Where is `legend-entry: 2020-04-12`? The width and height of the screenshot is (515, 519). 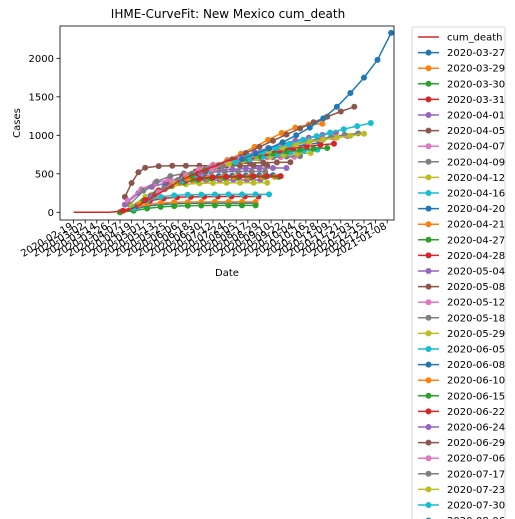
legend-entry: 2020-04-12 is located at coordinates (476, 178).